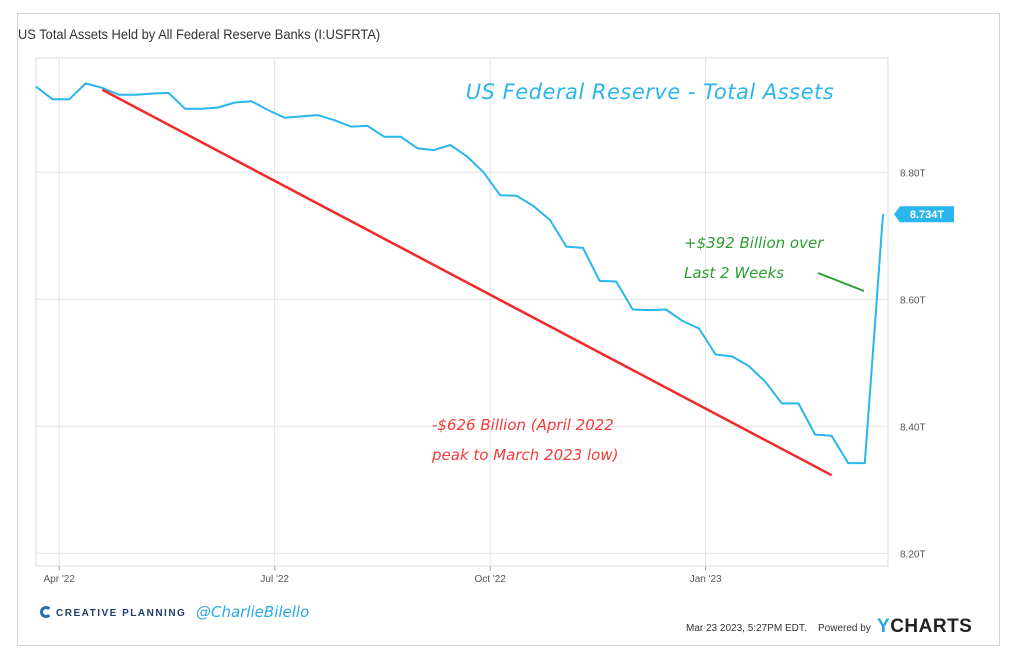 The image size is (1023, 659). What do you see at coordinates (931, 626) in the screenshot?
I see `ycharts-logo-text: CHARTS` at bounding box center [931, 626].